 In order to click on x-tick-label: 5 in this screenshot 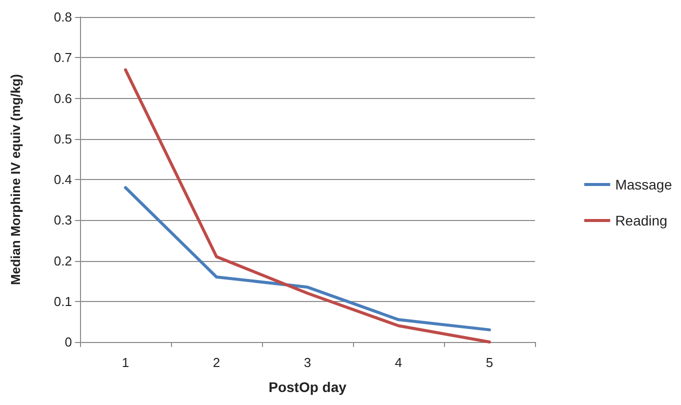, I will do `click(490, 362)`.